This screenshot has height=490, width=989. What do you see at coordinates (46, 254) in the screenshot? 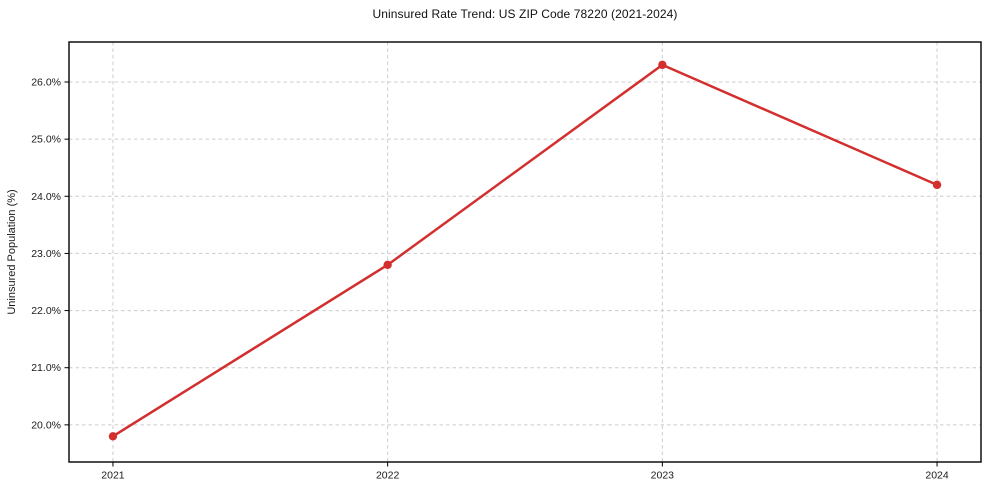
I see `y-tick-label: 23.0%` at bounding box center [46, 254].